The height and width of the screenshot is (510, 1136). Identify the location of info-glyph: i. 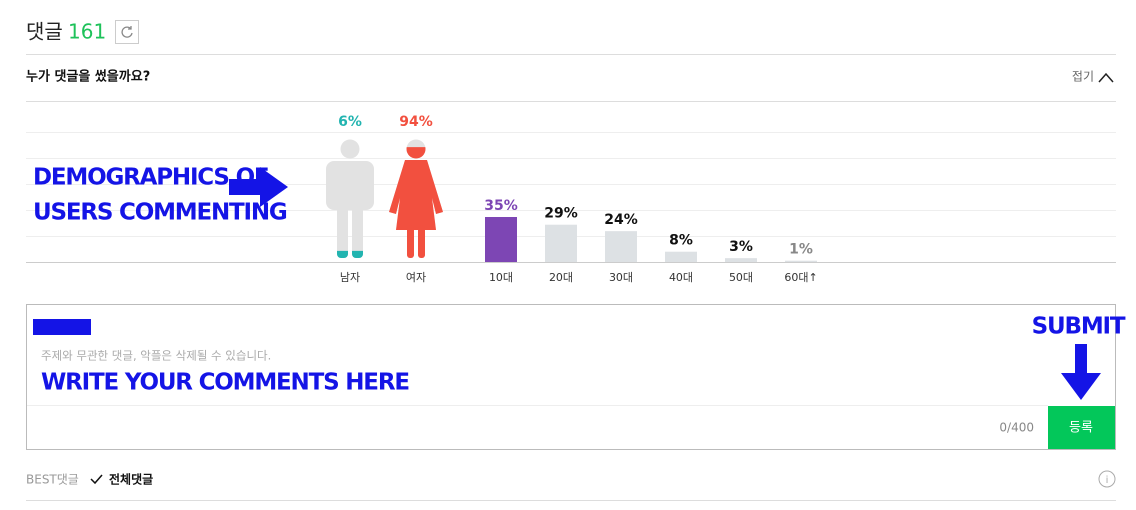
(1107, 480).